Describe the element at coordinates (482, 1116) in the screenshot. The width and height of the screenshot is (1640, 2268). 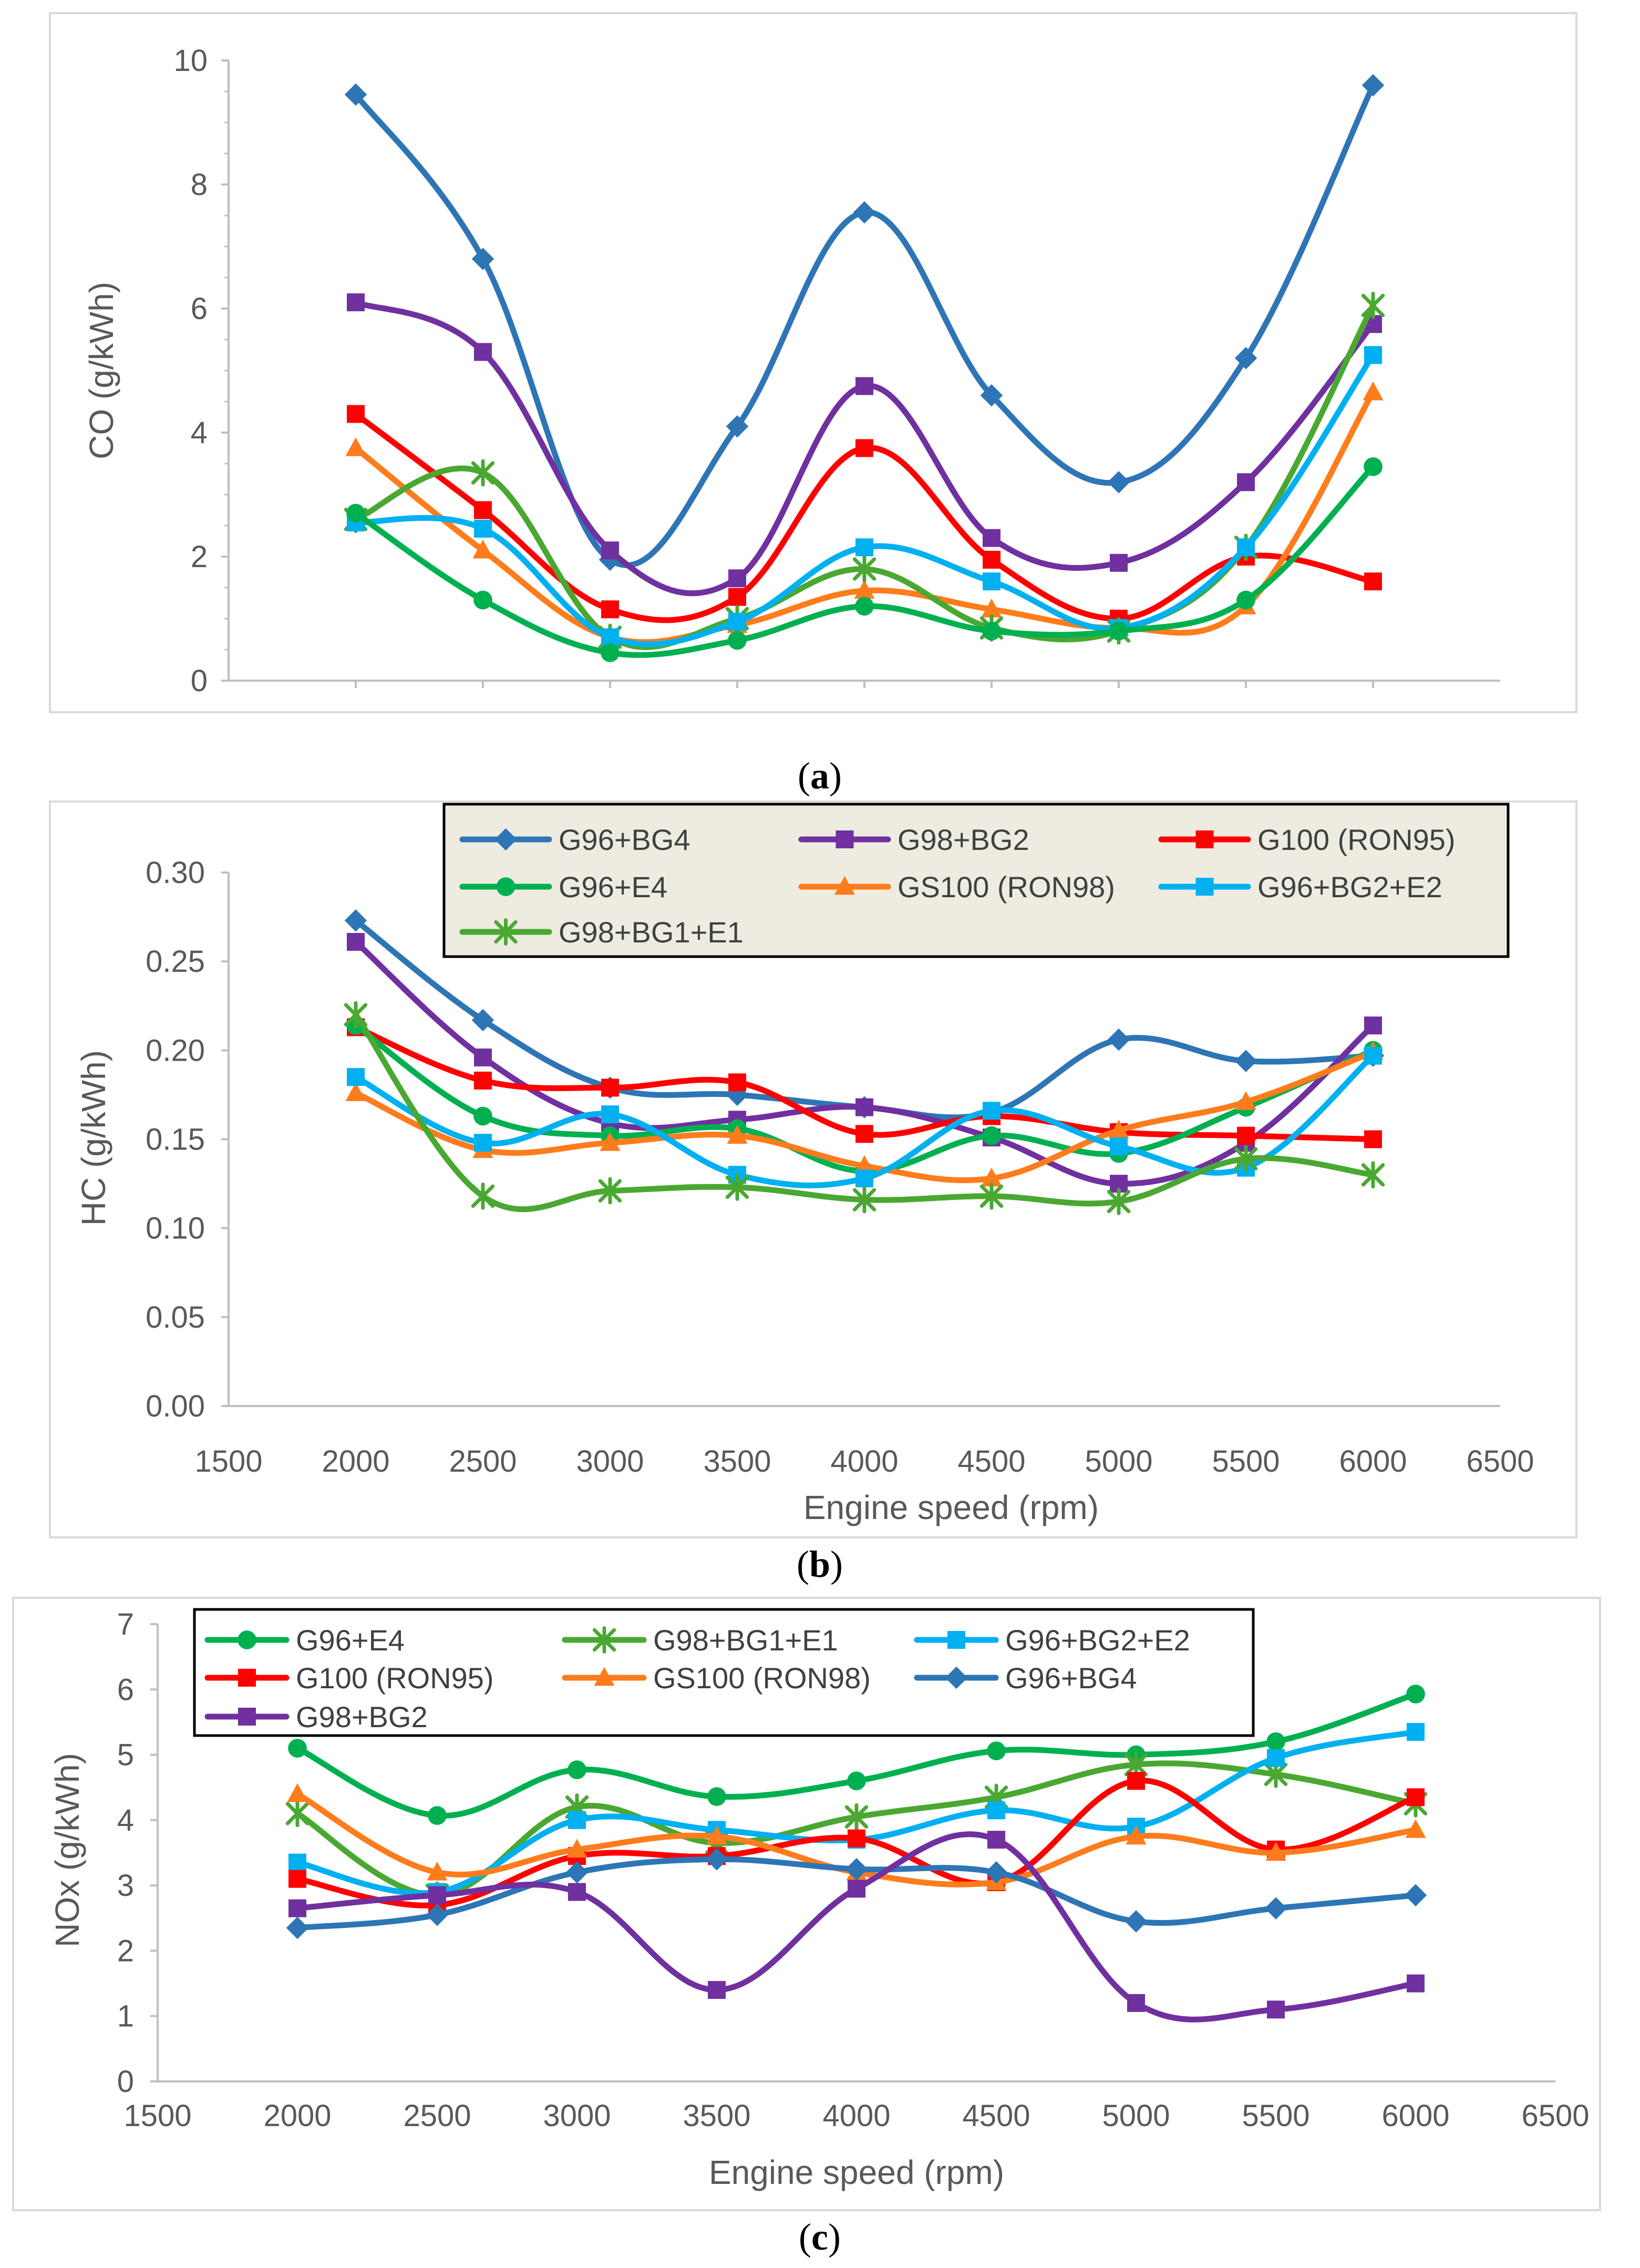
I see `panel-b-point-g96-e4` at that location.